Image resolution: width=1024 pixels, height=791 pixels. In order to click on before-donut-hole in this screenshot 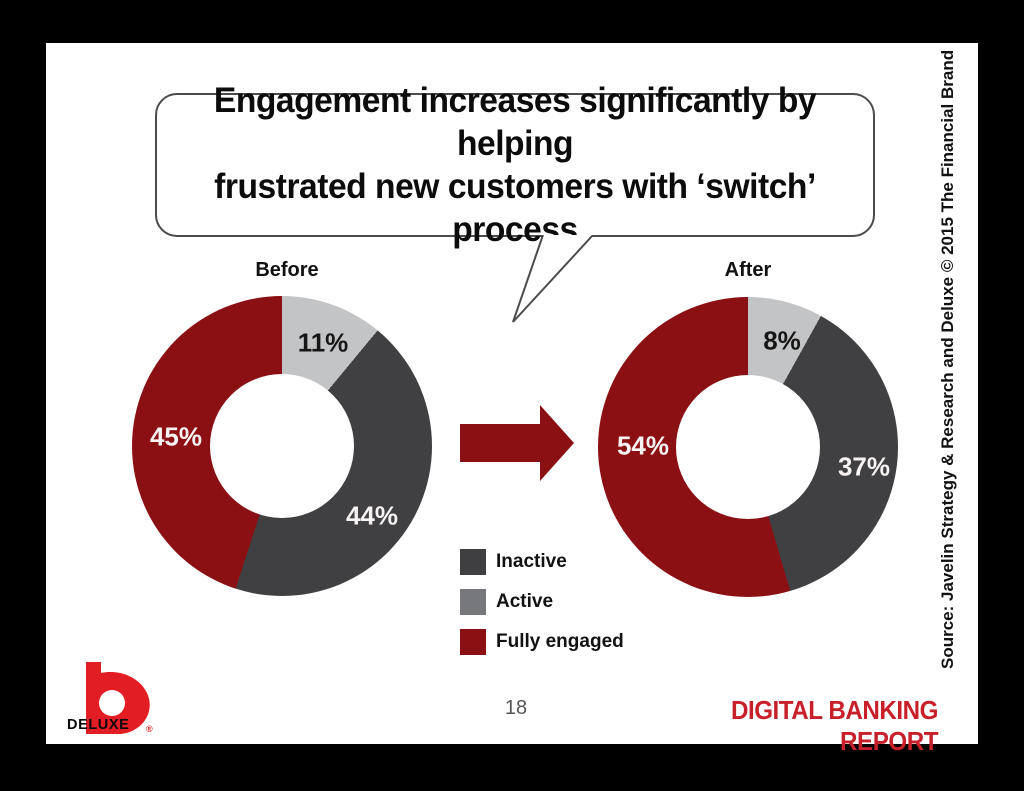, I will do `click(282, 446)`.